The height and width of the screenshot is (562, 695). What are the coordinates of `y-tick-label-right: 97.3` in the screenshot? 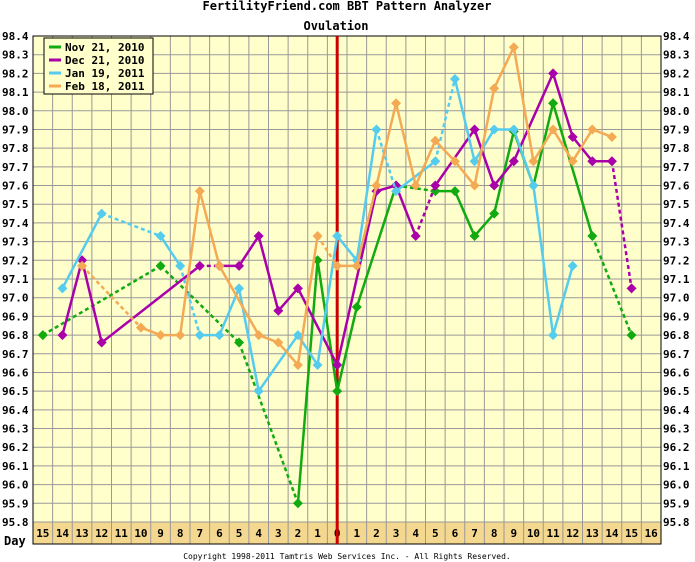 It's located at (676, 242).